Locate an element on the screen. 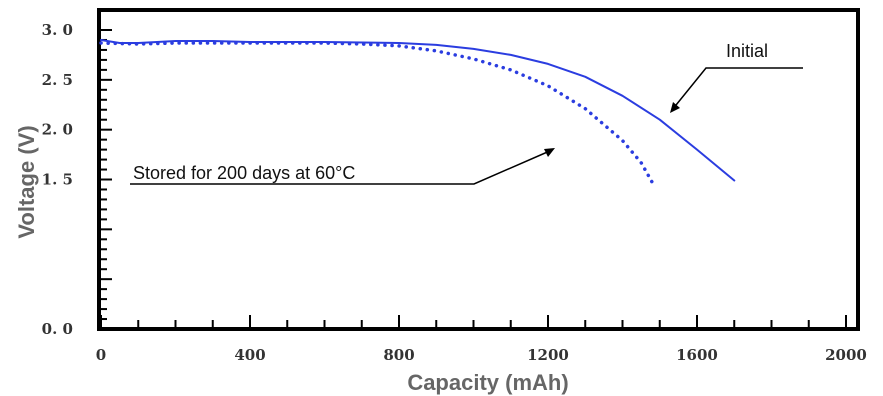 The width and height of the screenshot is (883, 396). y-tick-label: 3. 0 is located at coordinates (57, 30).